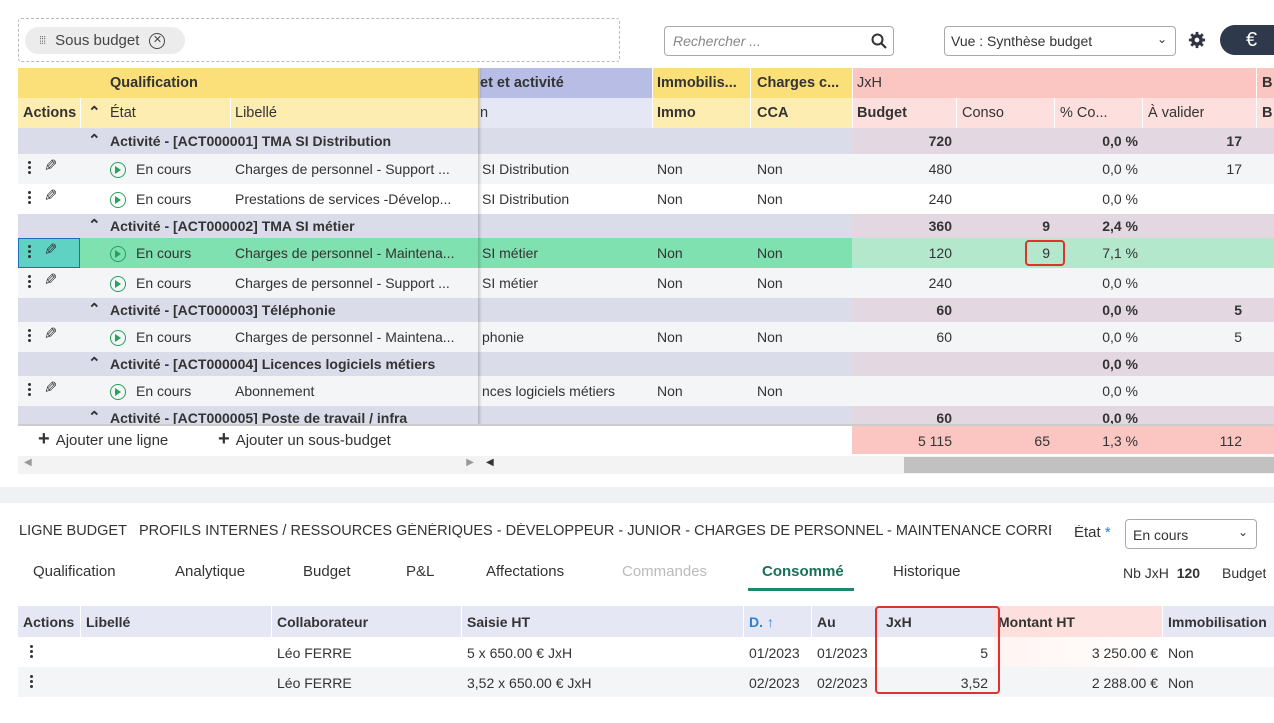 This screenshot has height=723, width=1274. What do you see at coordinates (1176, 113) in the screenshot?
I see `col-header-avalider: À valider` at bounding box center [1176, 113].